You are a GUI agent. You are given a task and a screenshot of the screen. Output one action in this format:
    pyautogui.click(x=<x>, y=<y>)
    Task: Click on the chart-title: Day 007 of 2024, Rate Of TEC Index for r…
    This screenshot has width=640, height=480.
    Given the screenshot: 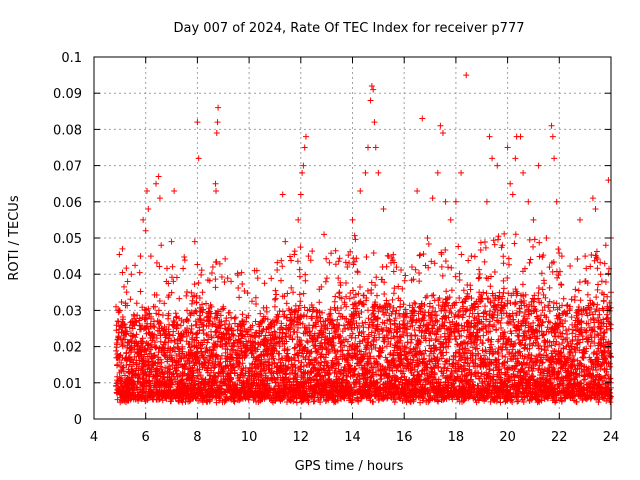 What is the action you would take?
    pyautogui.click(x=349, y=28)
    